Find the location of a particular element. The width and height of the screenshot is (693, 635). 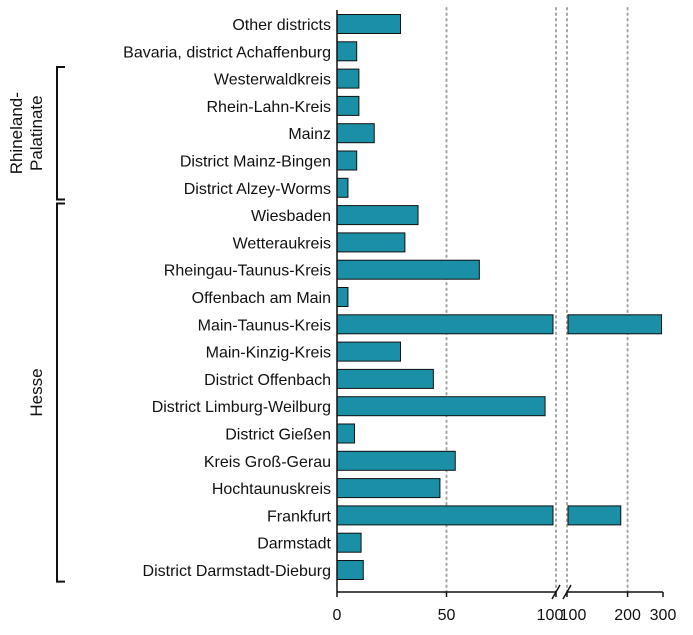

category-label-6: District Alzey-Worms is located at coordinates (257, 189).